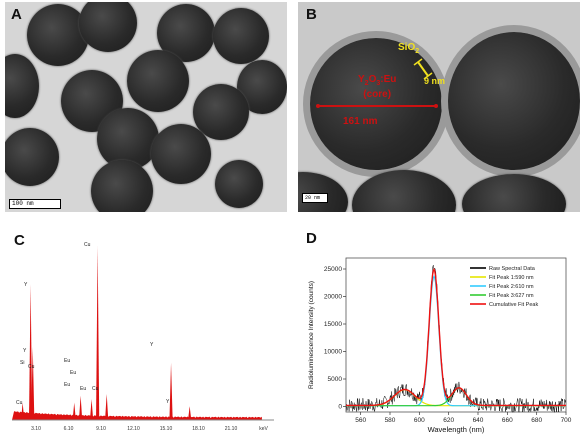  I want to click on rl-y-tick-label: 10000, so click(333, 352).